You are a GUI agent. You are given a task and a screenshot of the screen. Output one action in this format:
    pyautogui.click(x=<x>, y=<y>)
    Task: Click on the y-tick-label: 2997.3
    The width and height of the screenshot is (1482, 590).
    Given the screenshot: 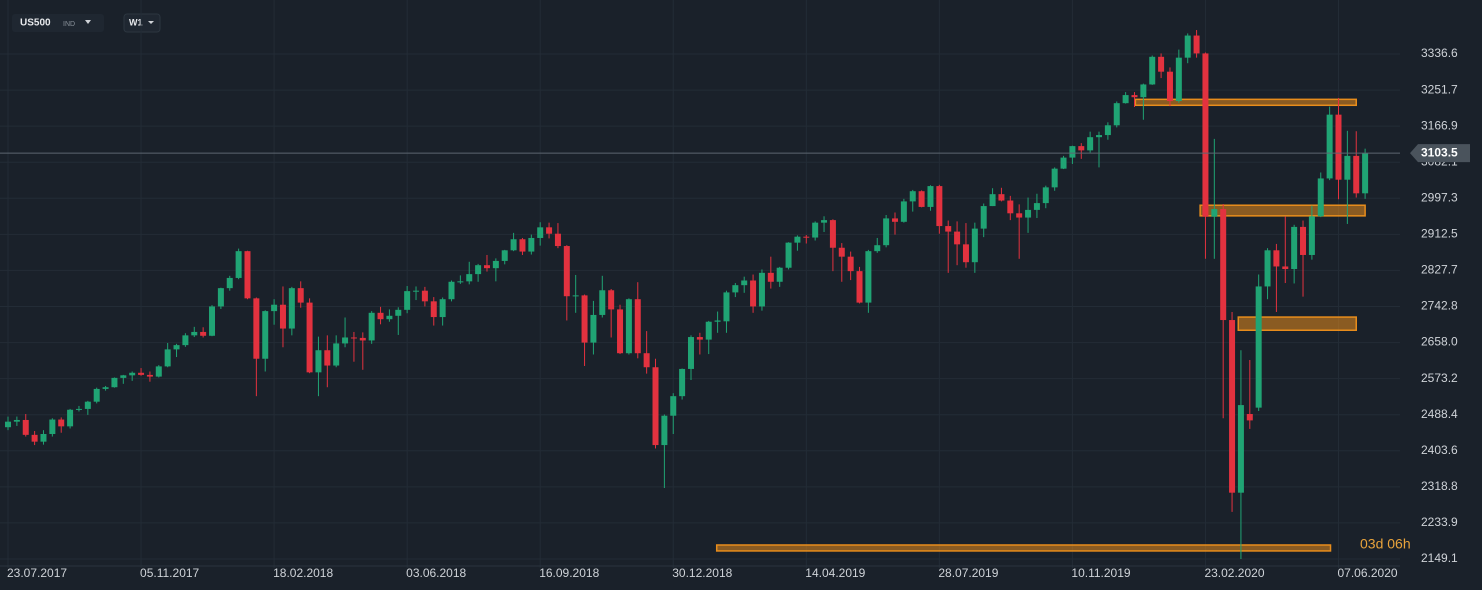 What is the action you would take?
    pyautogui.click(x=1439, y=197)
    